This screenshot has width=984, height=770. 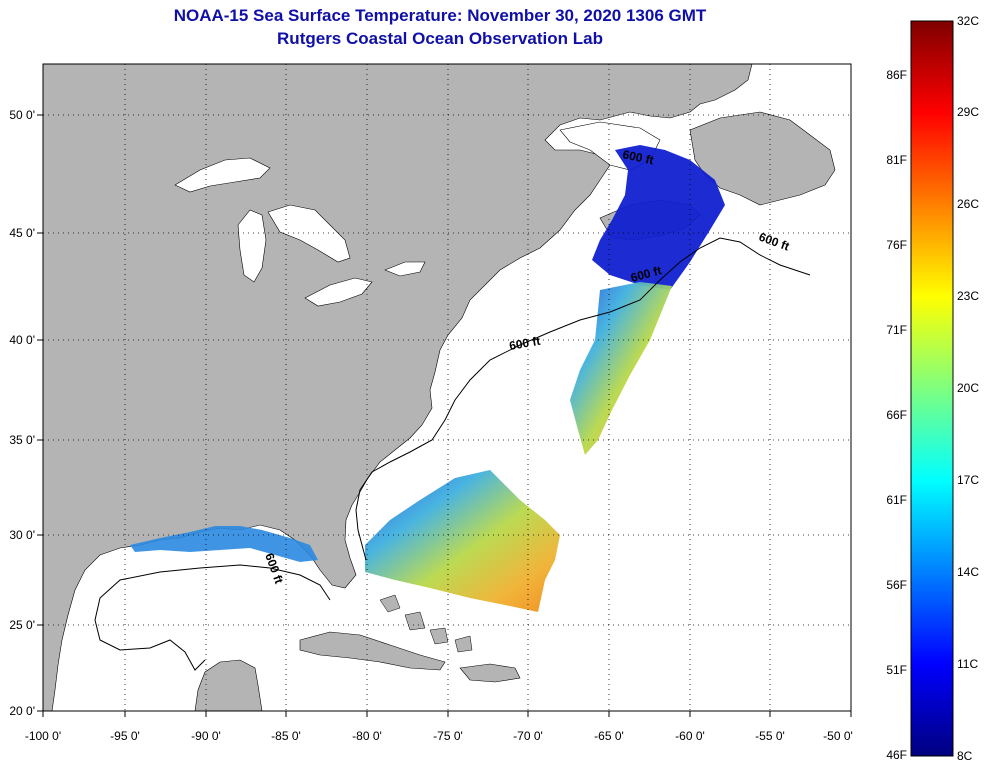 I want to click on lon-label: -80 0', so click(x=367, y=736).